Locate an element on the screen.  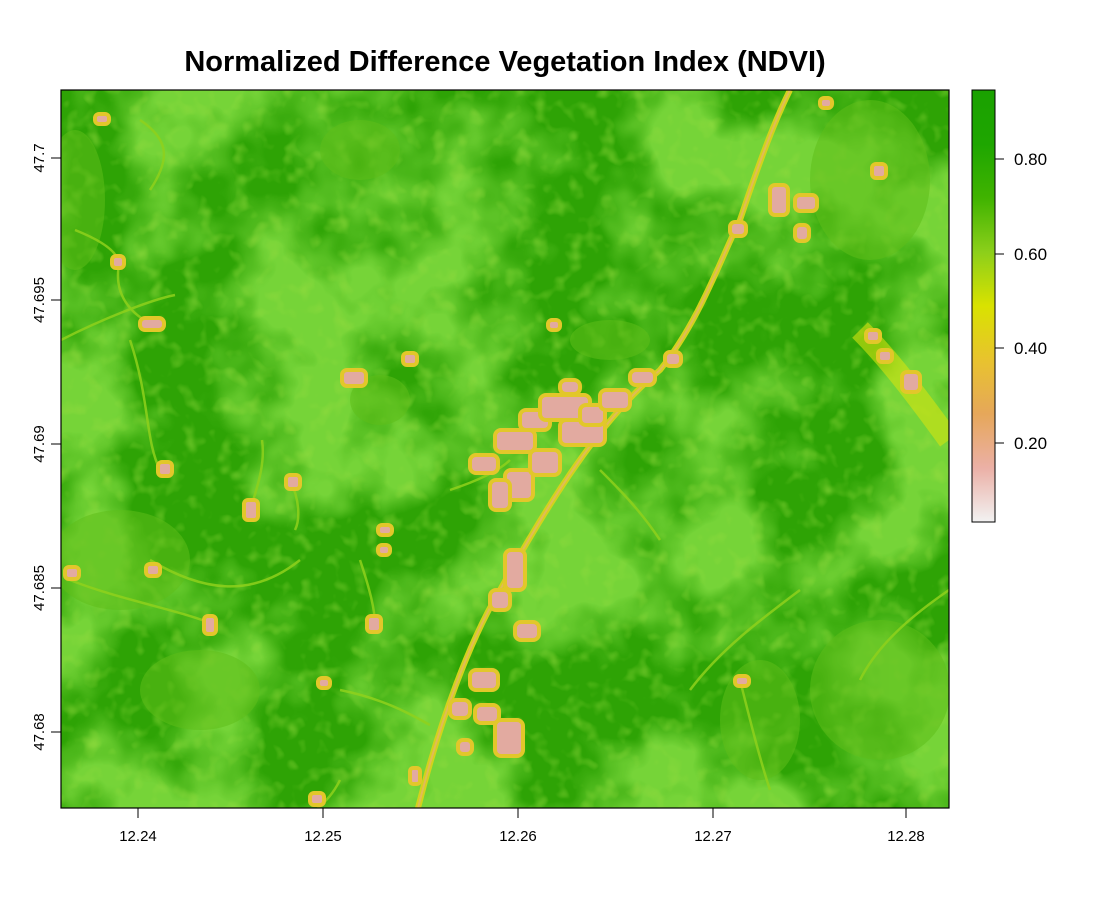
legend-tick-label: 0.80 is located at coordinates (1030, 159).